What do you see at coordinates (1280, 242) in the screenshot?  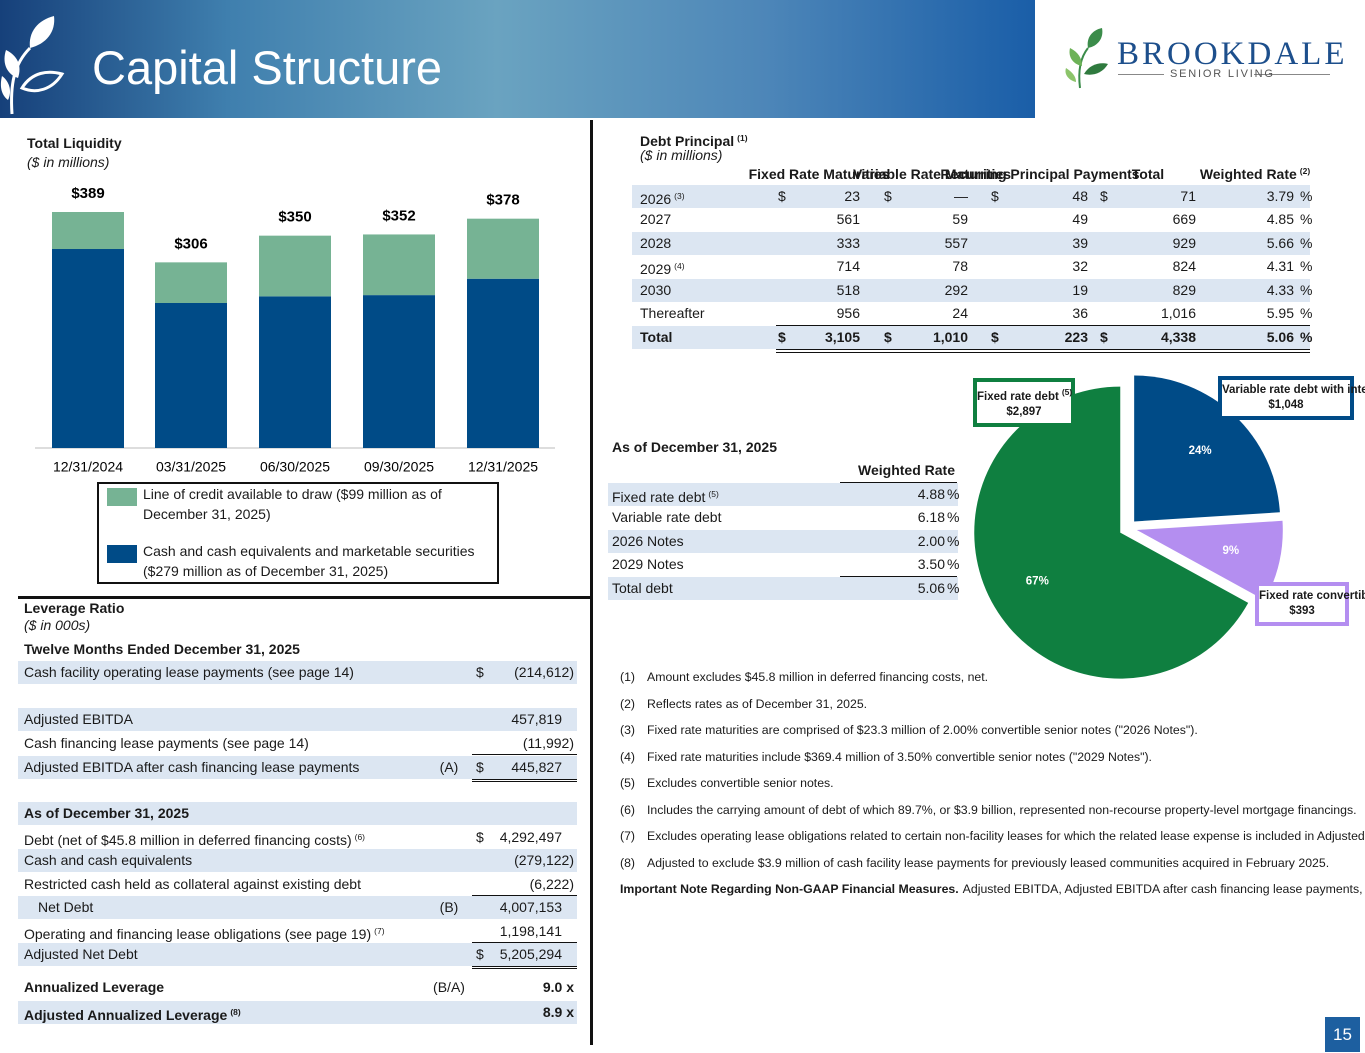 I see `cell: 5.66` at bounding box center [1280, 242].